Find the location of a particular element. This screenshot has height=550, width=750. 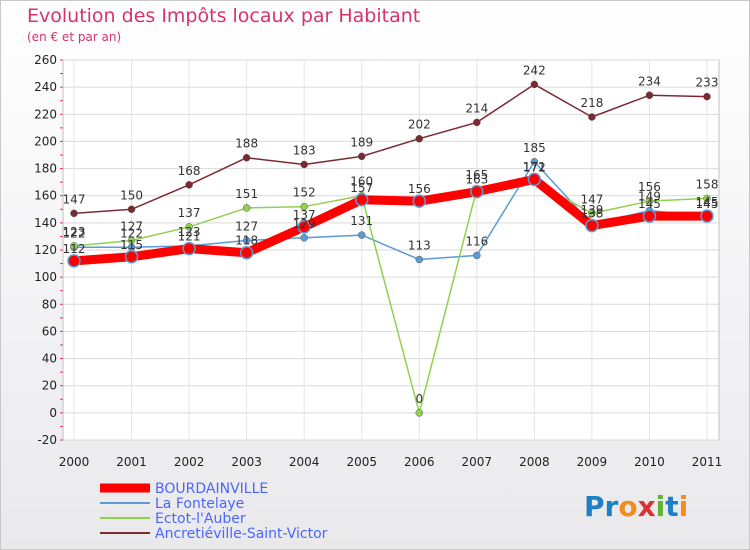

y-tick-label: 140 is located at coordinates (45, 223).